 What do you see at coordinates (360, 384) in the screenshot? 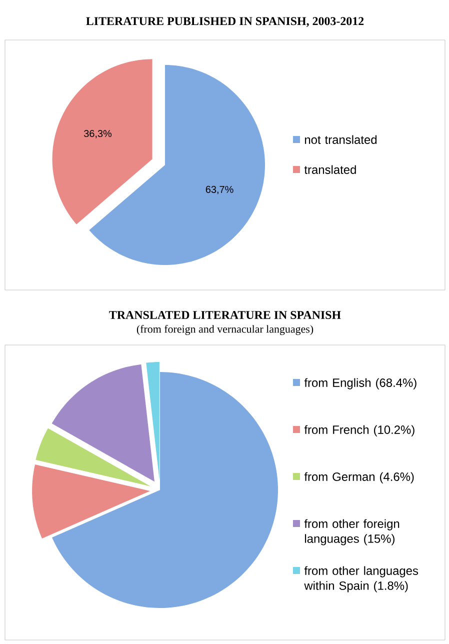
I see `legend-label: from English (68.4%)` at bounding box center [360, 384].